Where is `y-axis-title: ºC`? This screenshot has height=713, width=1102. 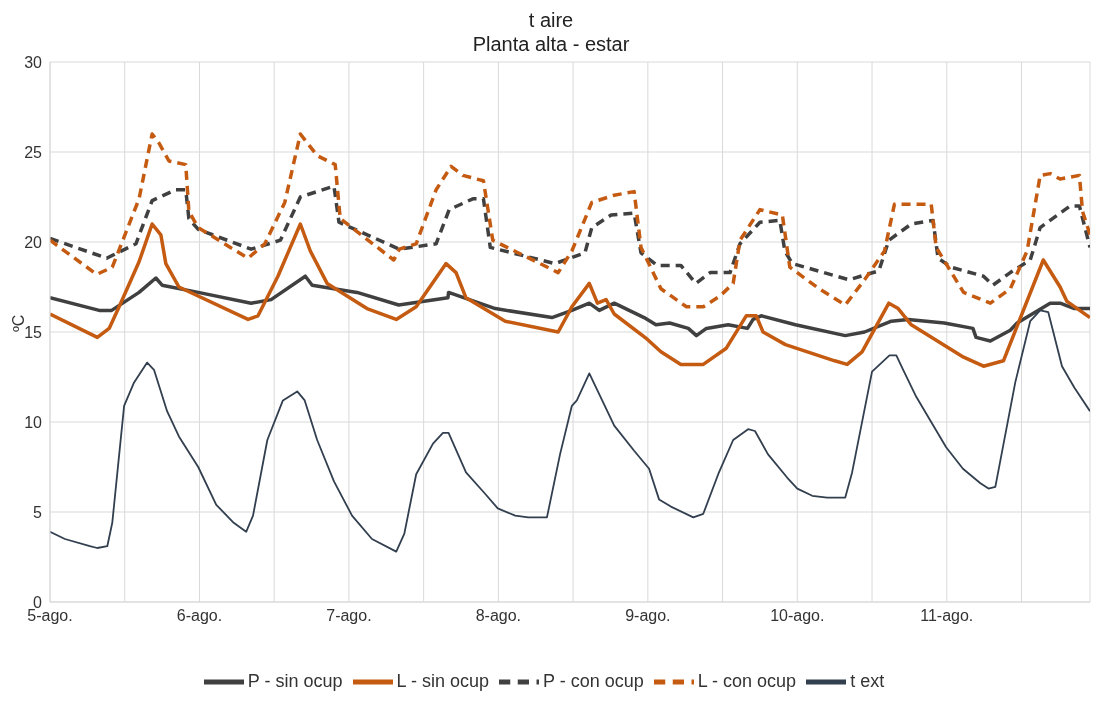 y-axis-title: ºC is located at coordinates (18, 323).